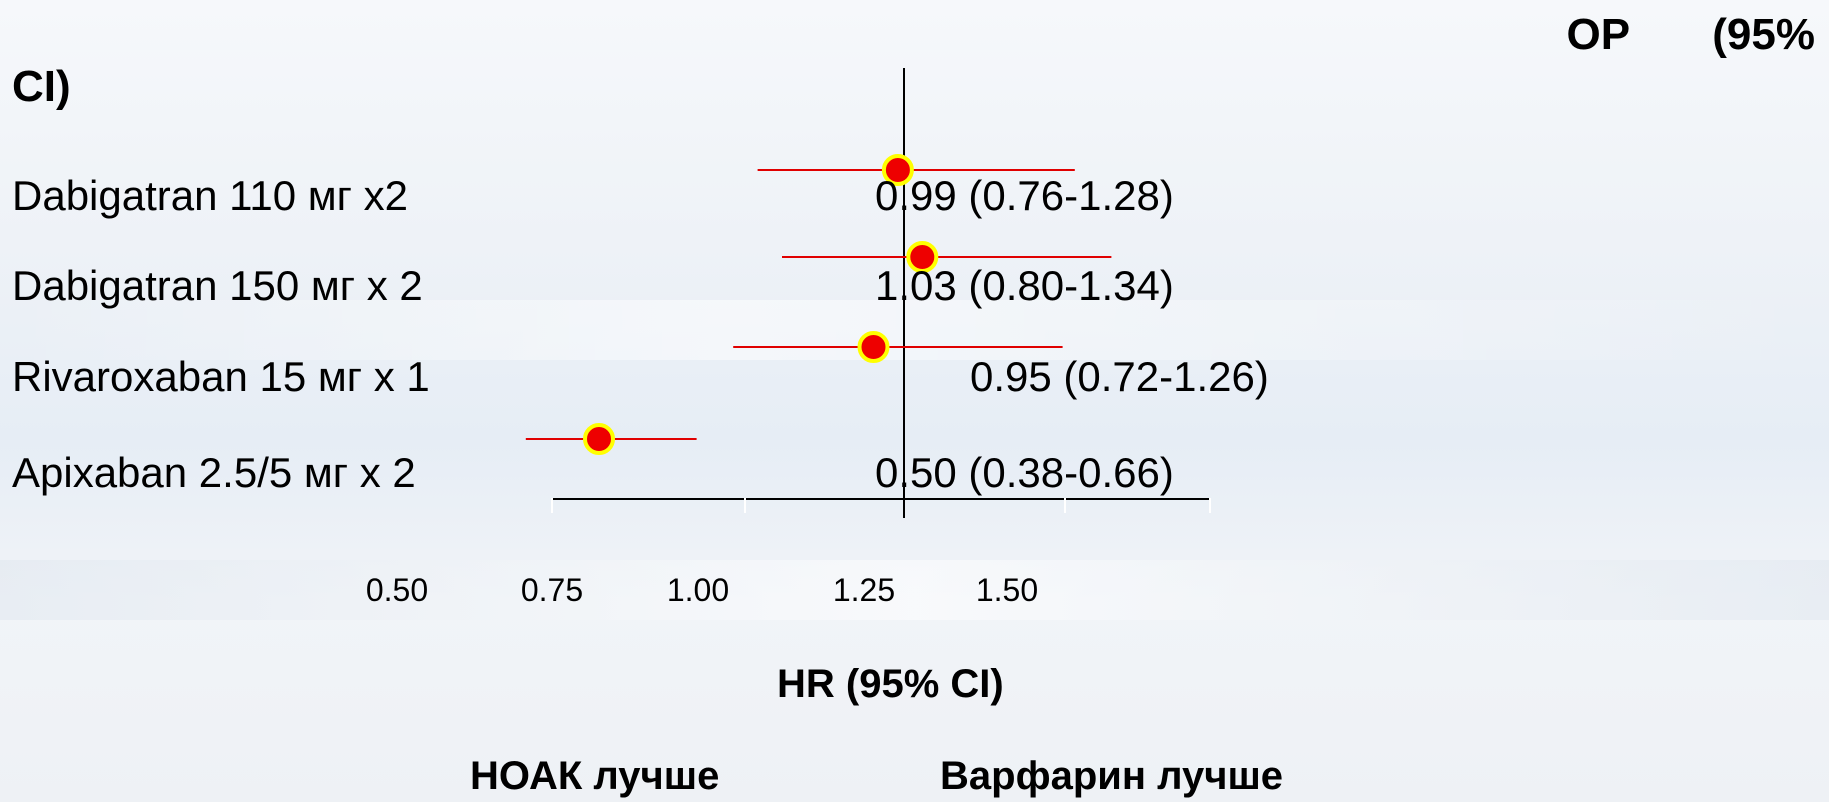 The height and width of the screenshot is (802, 1829). I want to click on hr-value: 0.50 (0.38-0.66), so click(1024, 472).